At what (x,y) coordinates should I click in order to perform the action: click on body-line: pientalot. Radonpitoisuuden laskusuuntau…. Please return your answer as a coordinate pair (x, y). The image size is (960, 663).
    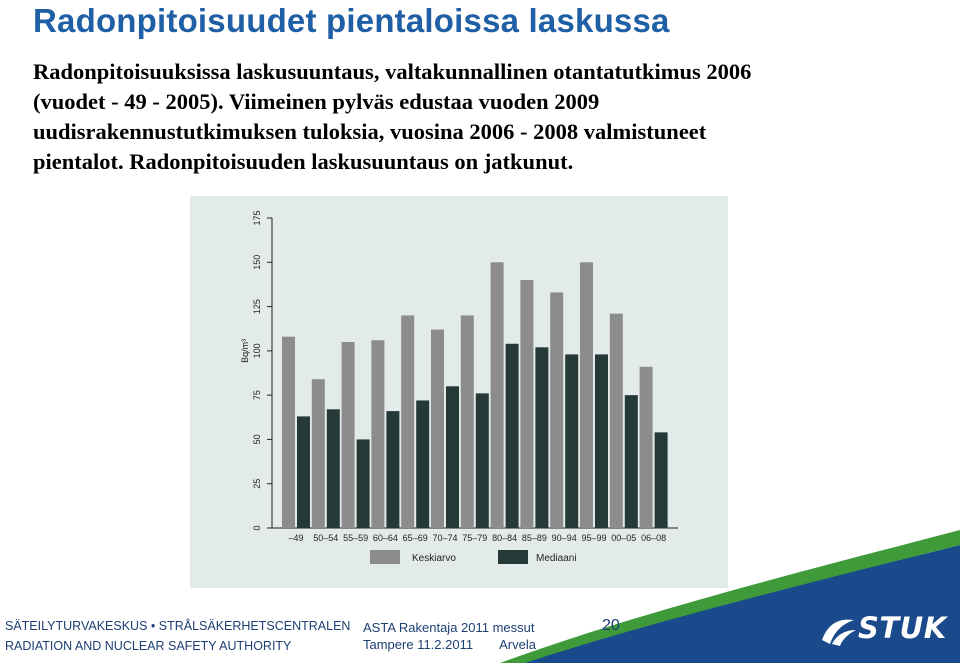
    Looking at the image, I should click on (303, 161).